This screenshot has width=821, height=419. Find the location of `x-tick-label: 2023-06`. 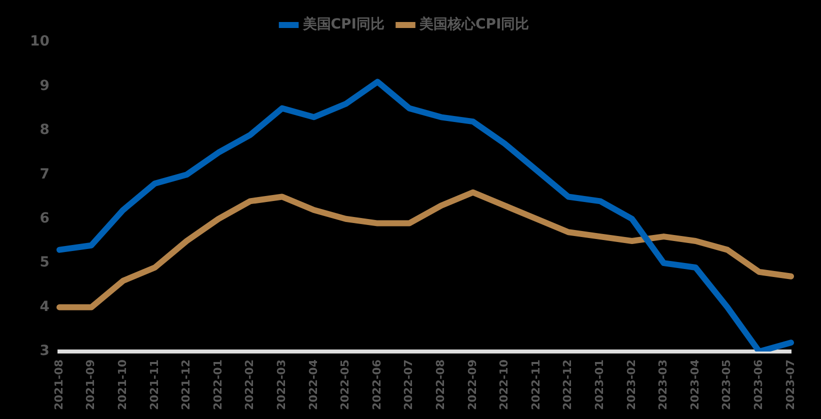

x-tick-label: 2023-06 is located at coordinates (759, 384).